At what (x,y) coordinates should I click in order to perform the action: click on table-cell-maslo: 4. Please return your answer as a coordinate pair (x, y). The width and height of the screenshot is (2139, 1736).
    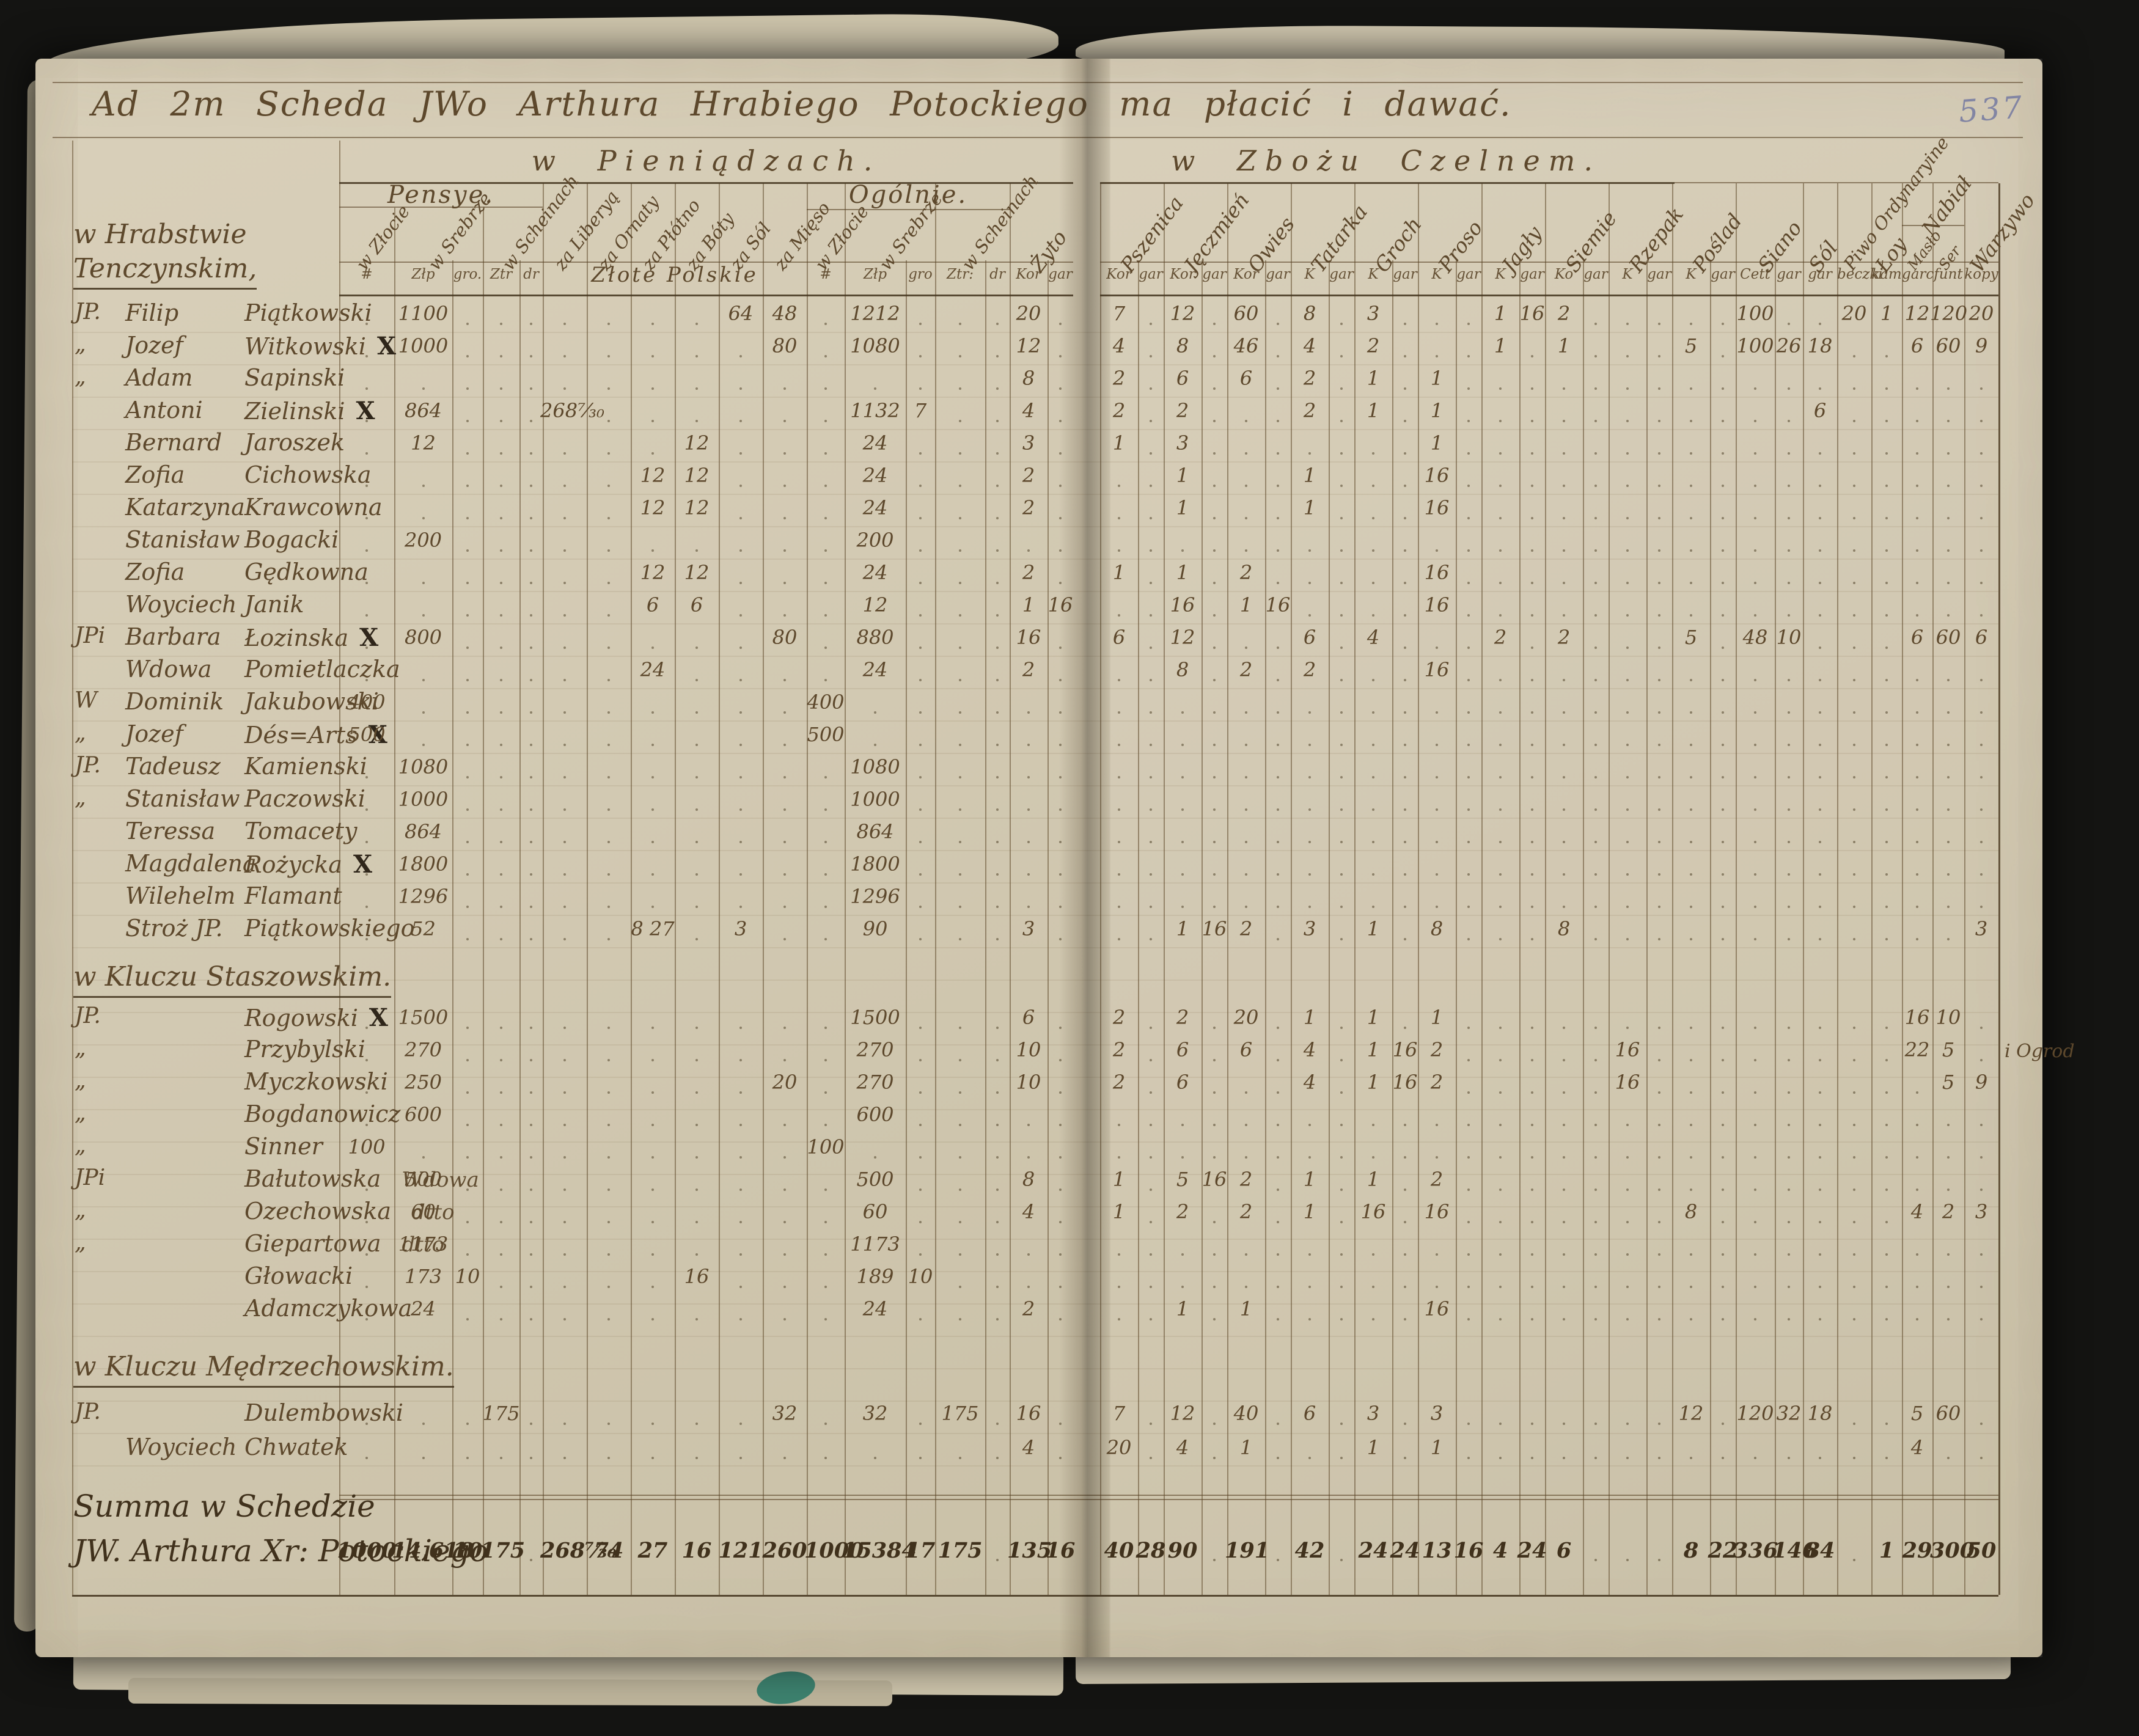
    Looking at the image, I should click on (1917, 1211).